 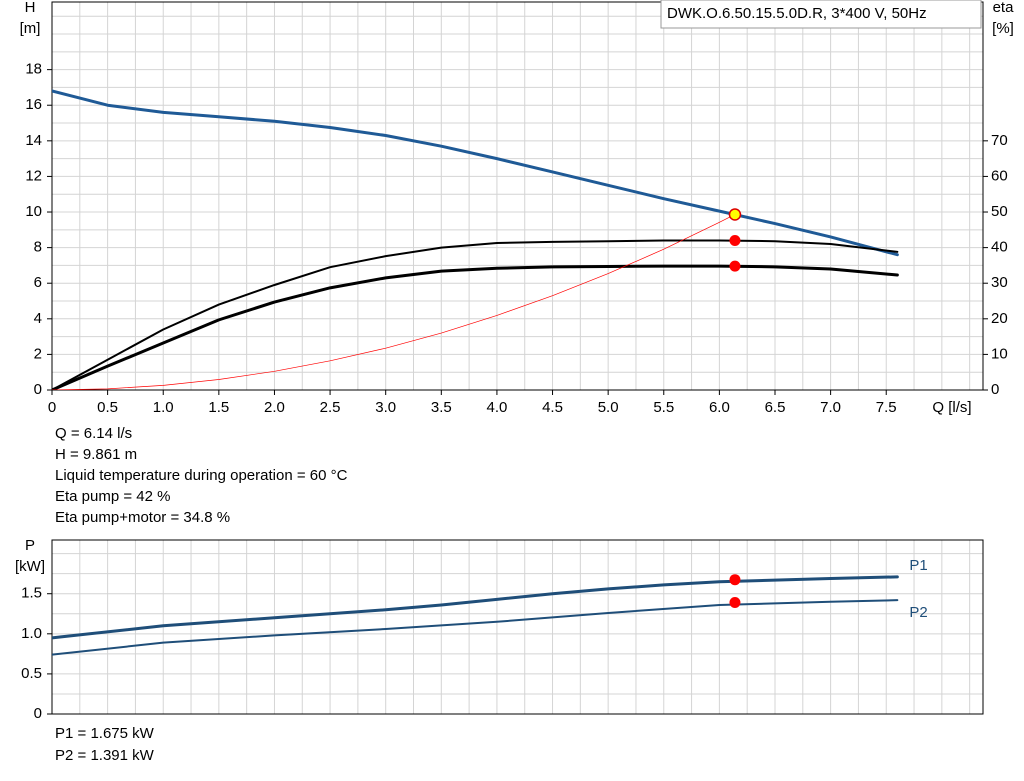 What do you see at coordinates (38, 247) in the screenshot?
I see `y-tick-label: 8` at bounding box center [38, 247].